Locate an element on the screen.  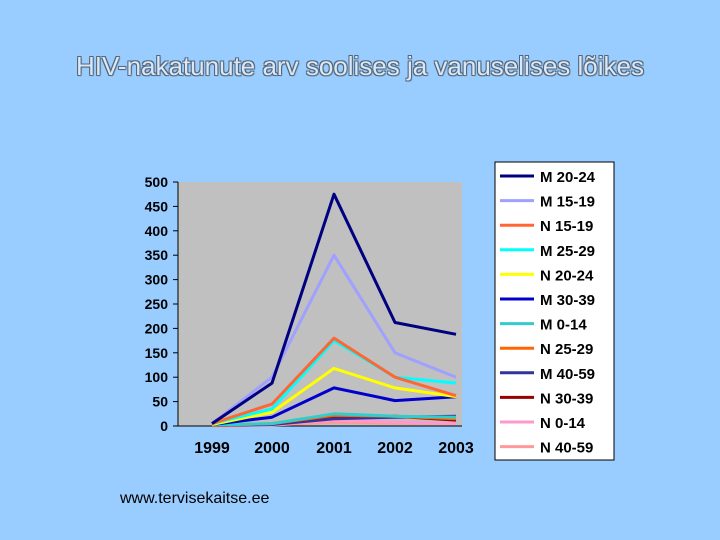
y-tick-label: 100 is located at coordinates (157, 377).